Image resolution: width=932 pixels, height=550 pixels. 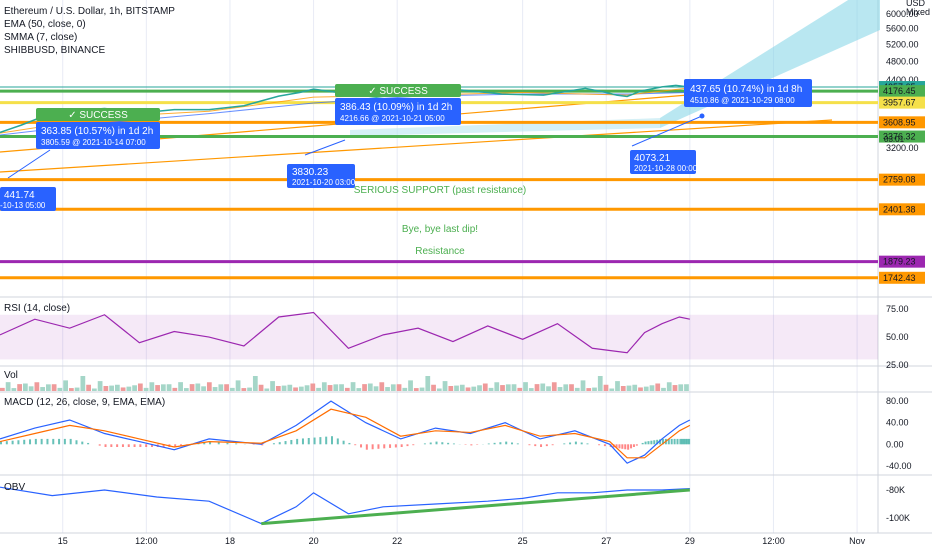 I want to click on scale-mode: Mixed, so click(x=918, y=12).